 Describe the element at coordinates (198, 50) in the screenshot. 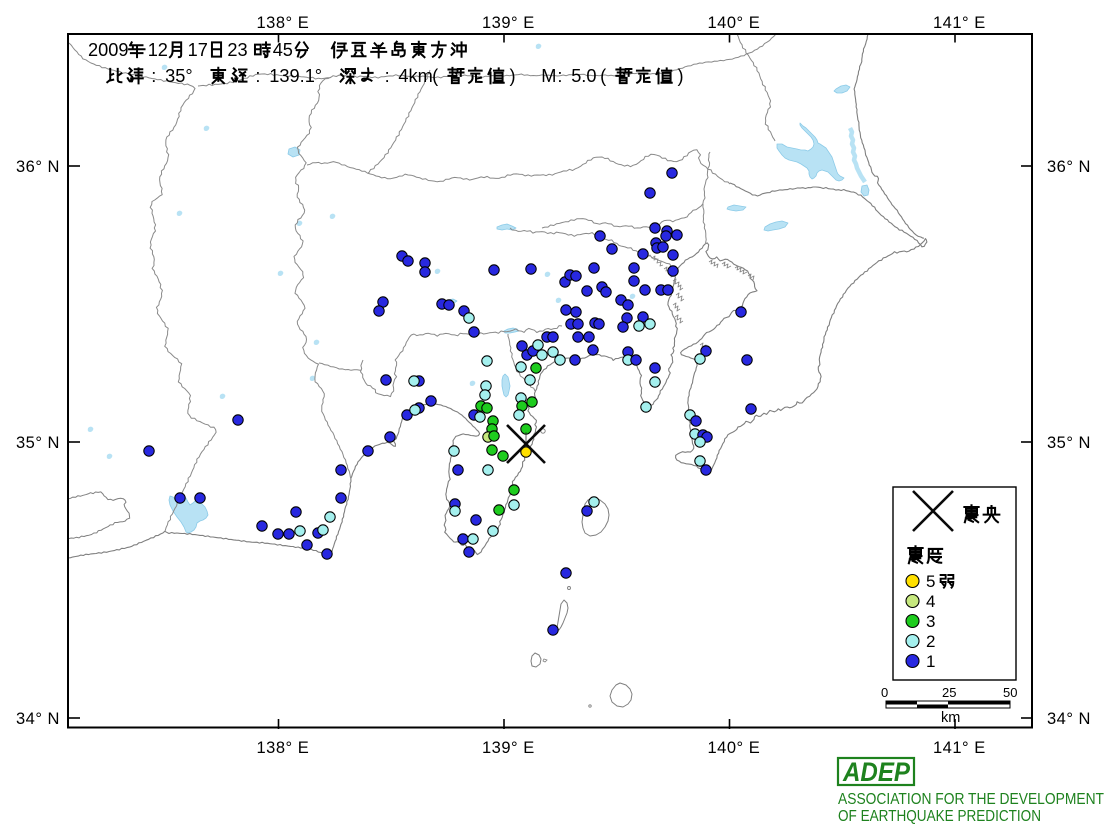

I see `svg-text: 17` at that location.